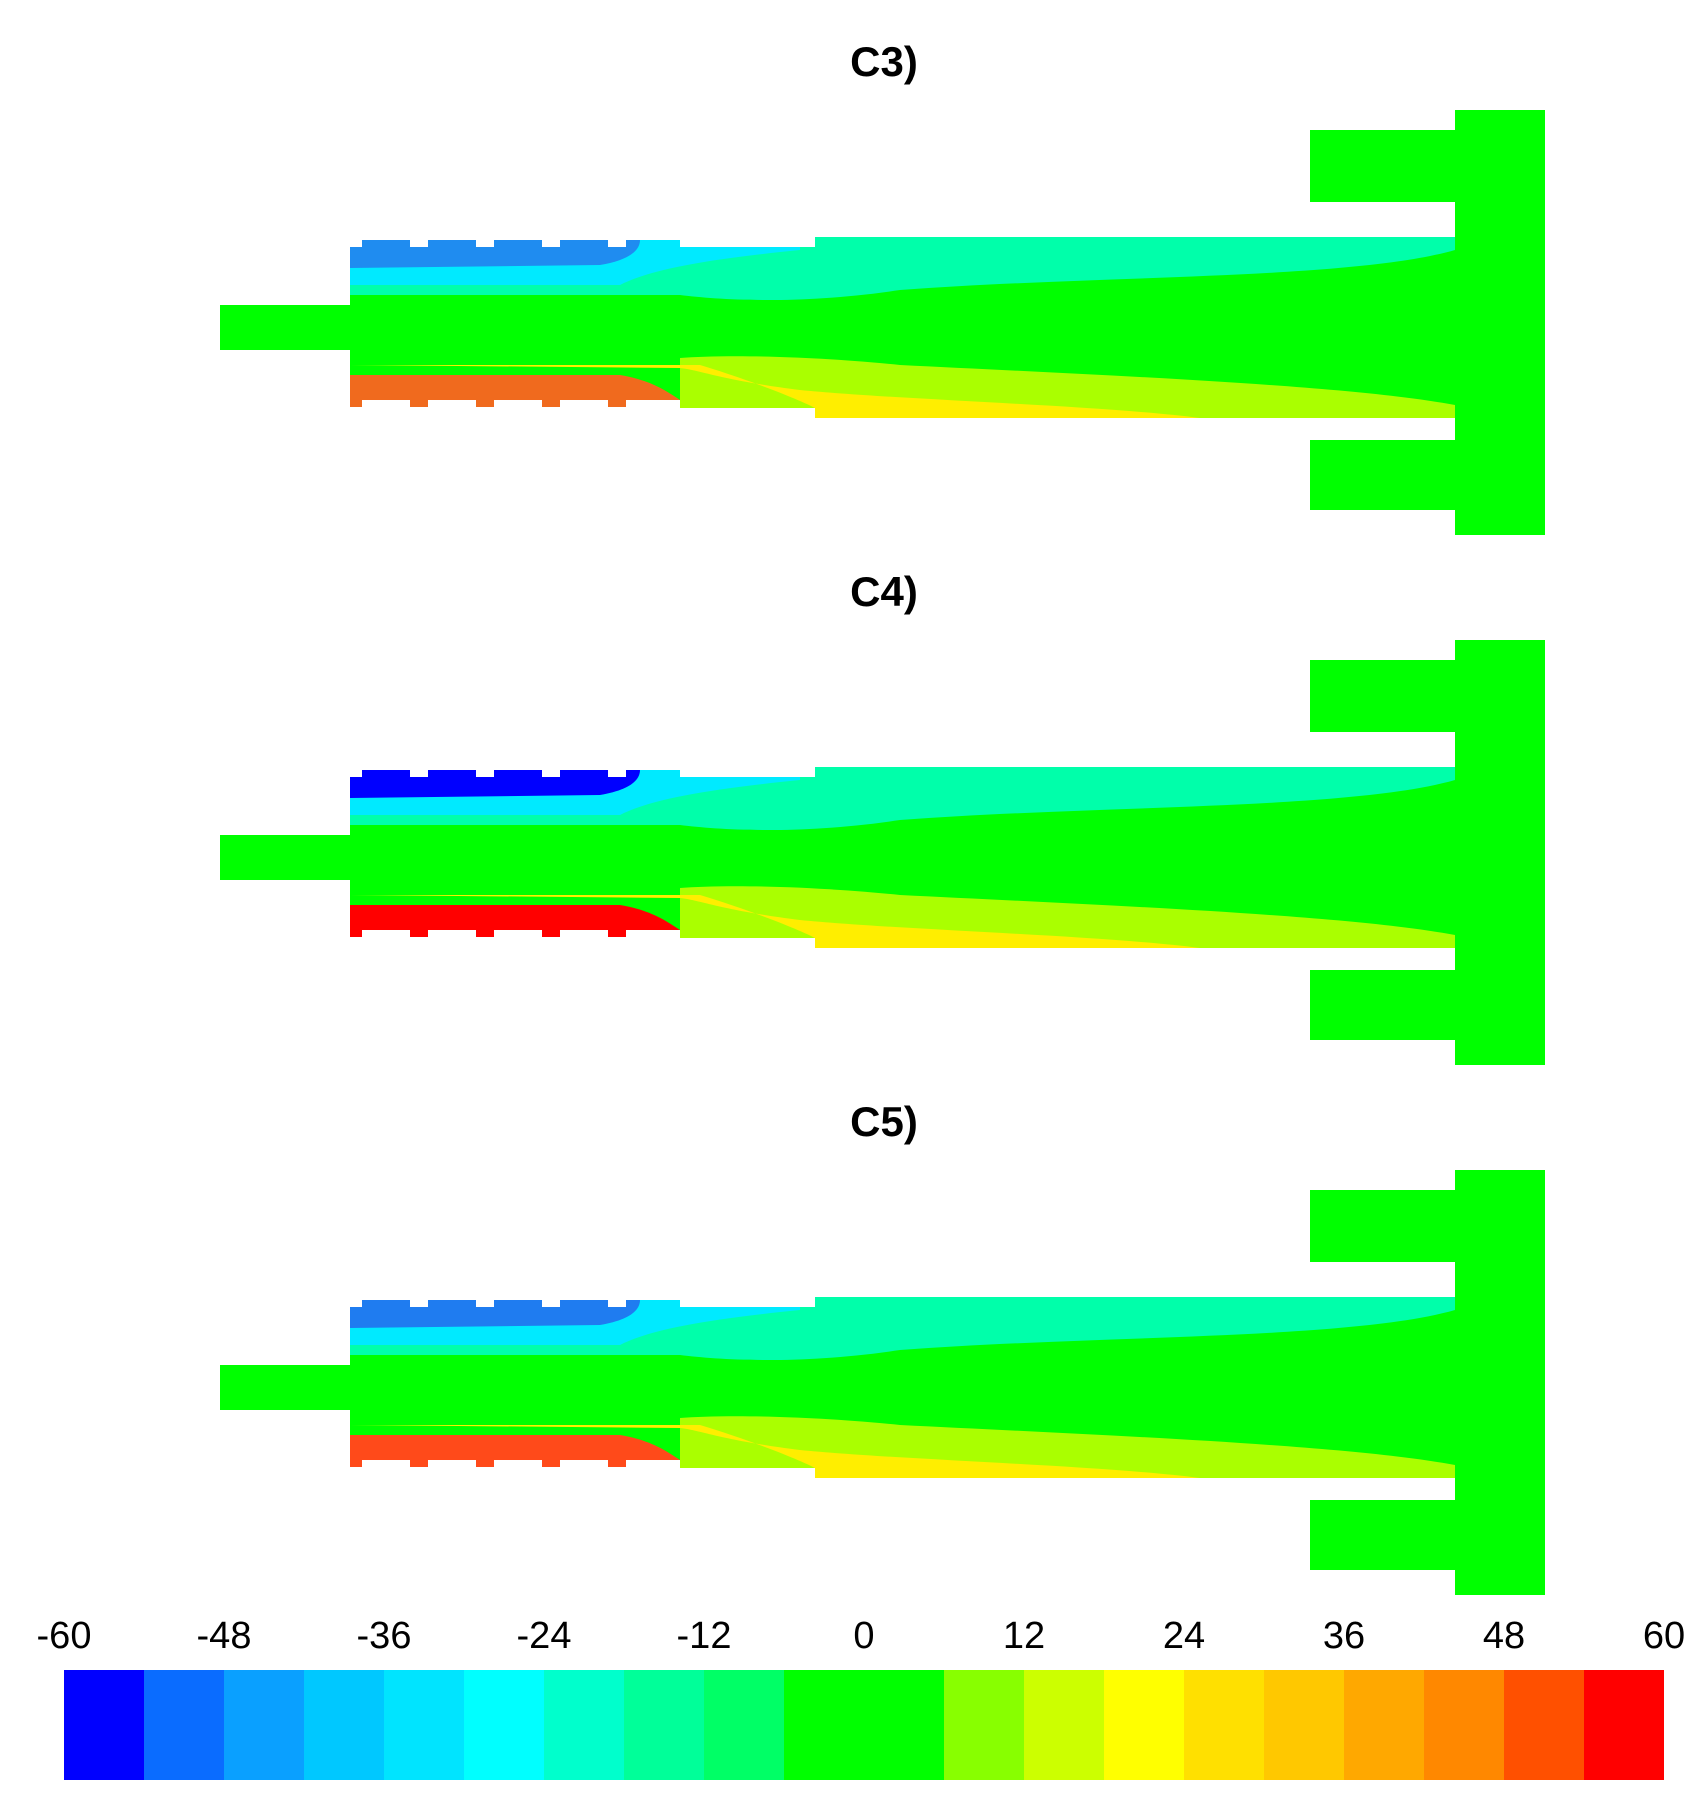 This screenshot has height=1806, width=1708. Describe the element at coordinates (884, 61) in the screenshot. I see `panel-title-c3: C3)` at that location.